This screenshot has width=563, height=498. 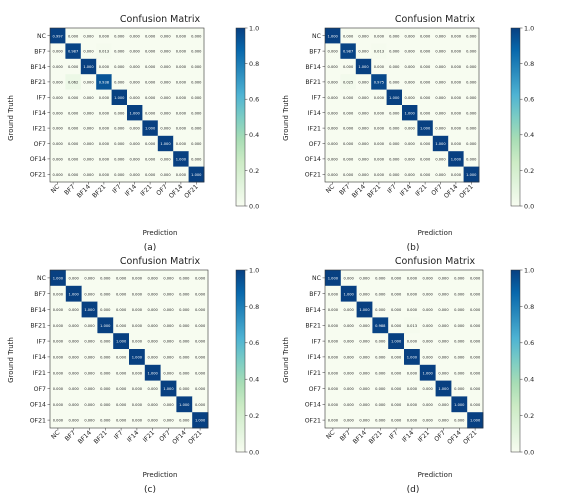 I want to click on panel-d-cell-r9-c1, so click(x=348, y=420).